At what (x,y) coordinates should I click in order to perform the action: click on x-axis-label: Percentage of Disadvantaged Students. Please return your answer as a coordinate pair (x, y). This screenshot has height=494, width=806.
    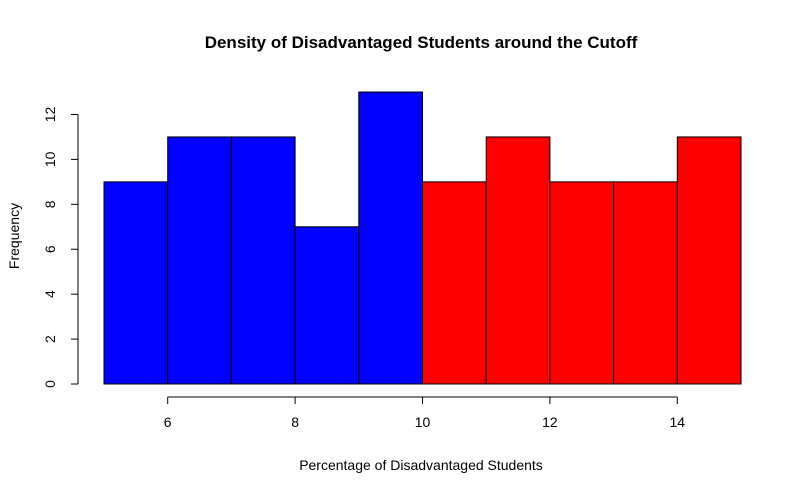
    Looking at the image, I should click on (421, 465).